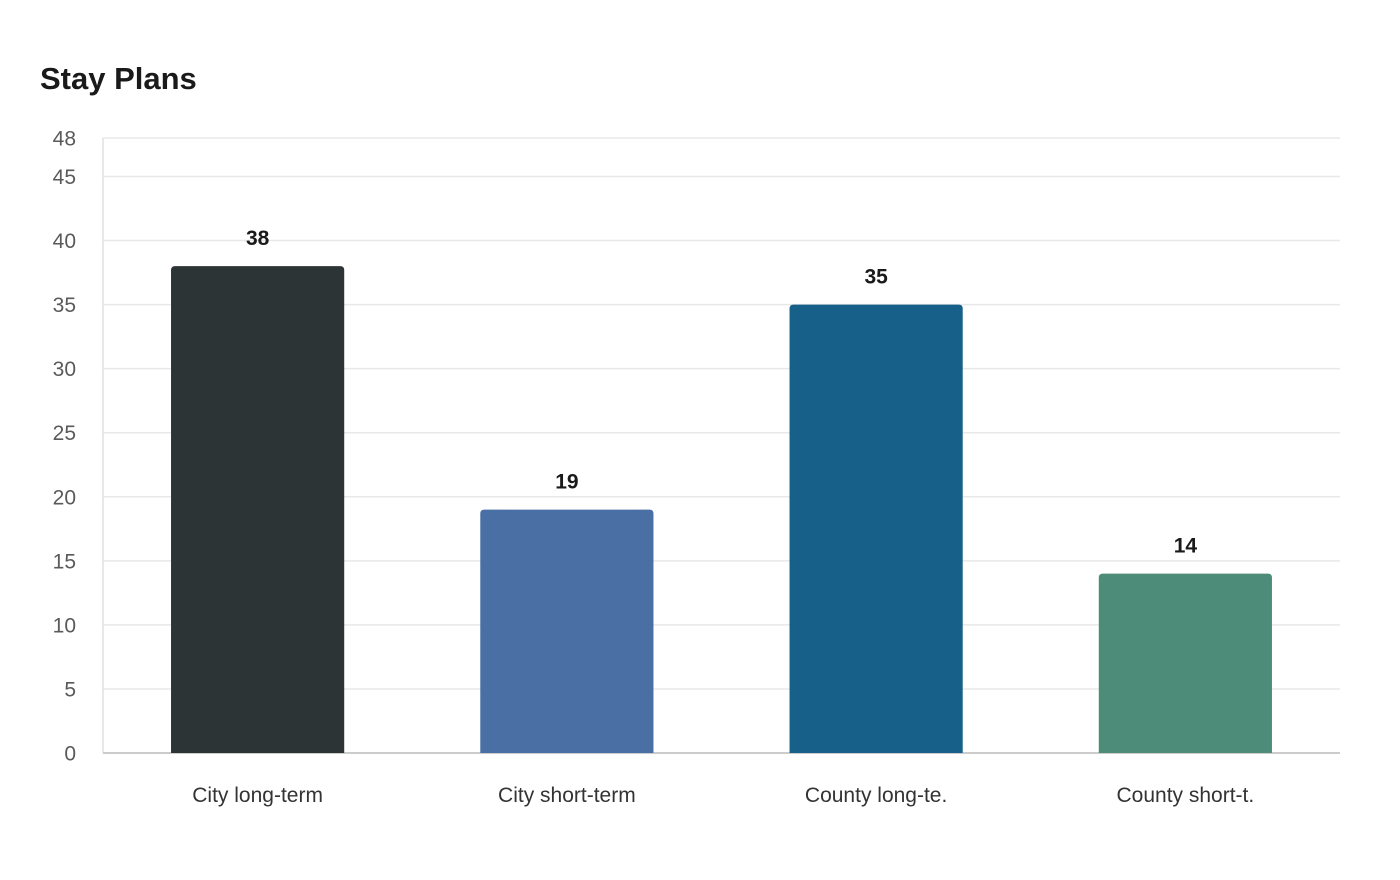 Image resolution: width=1400 pixels, height=880 pixels. What do you see at coordinates (258, 509) in the screenshot?
I see `bar-city-long-term` at bounding box center [258, 509].